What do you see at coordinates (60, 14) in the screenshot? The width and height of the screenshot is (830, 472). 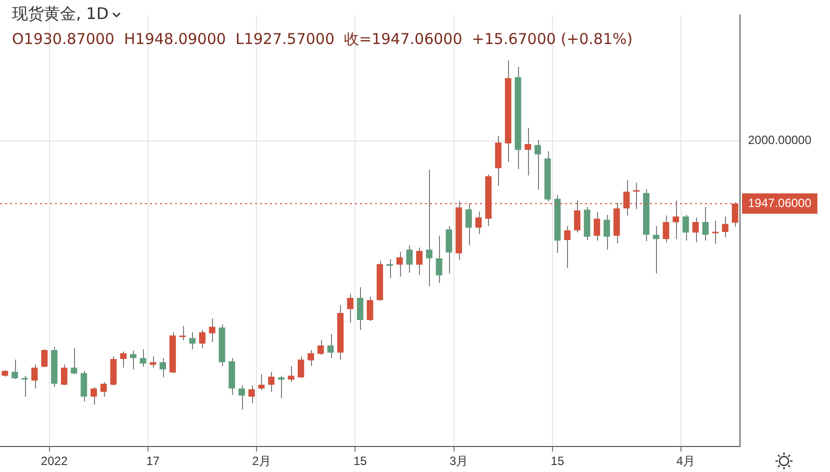 I see `chart-title: 现货黄金, 1D` at bounding box center [60, 14].